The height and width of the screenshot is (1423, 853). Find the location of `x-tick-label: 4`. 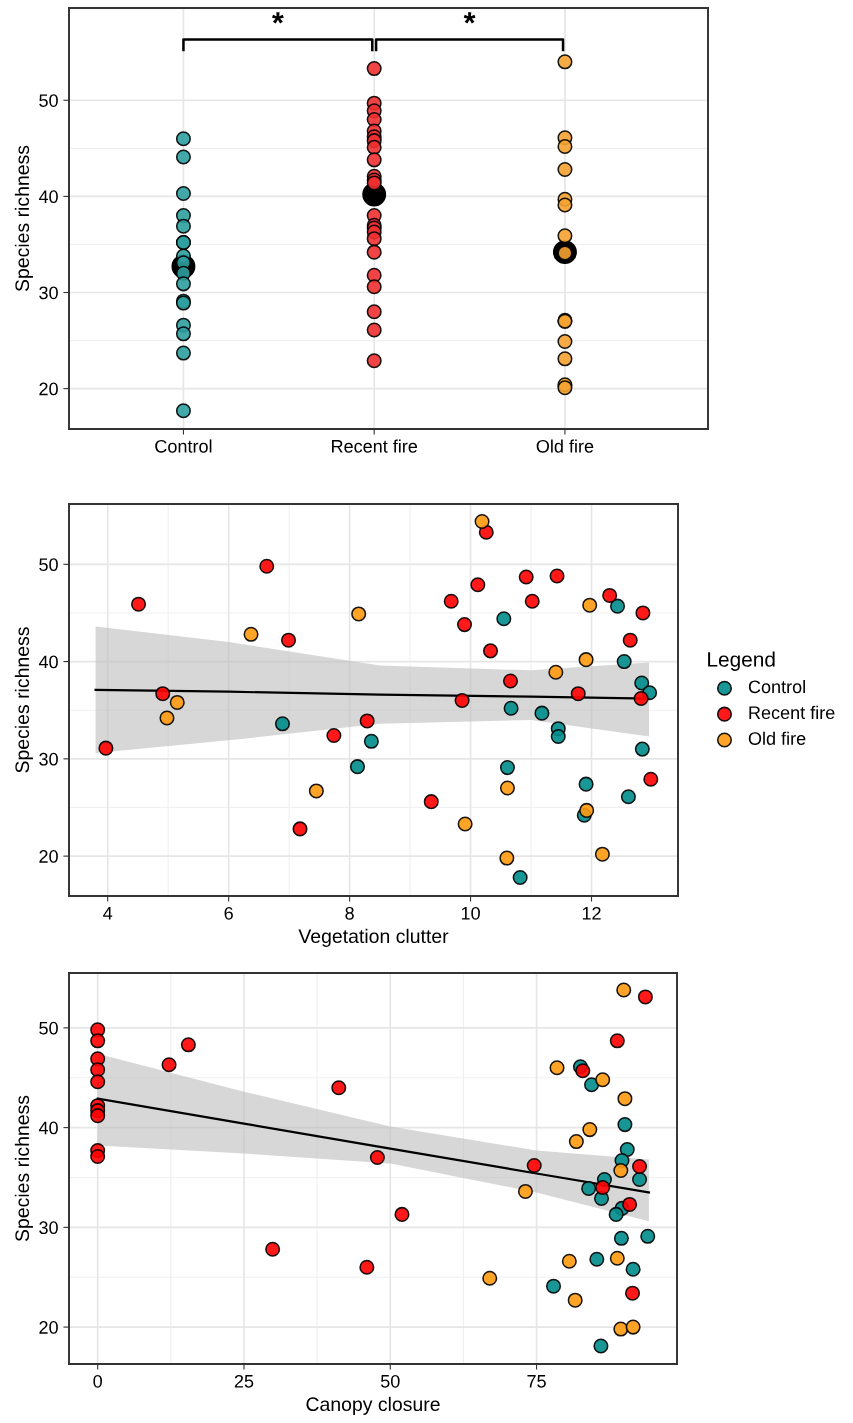

x-tick-label: 4 is located at coordinates (108, 913).